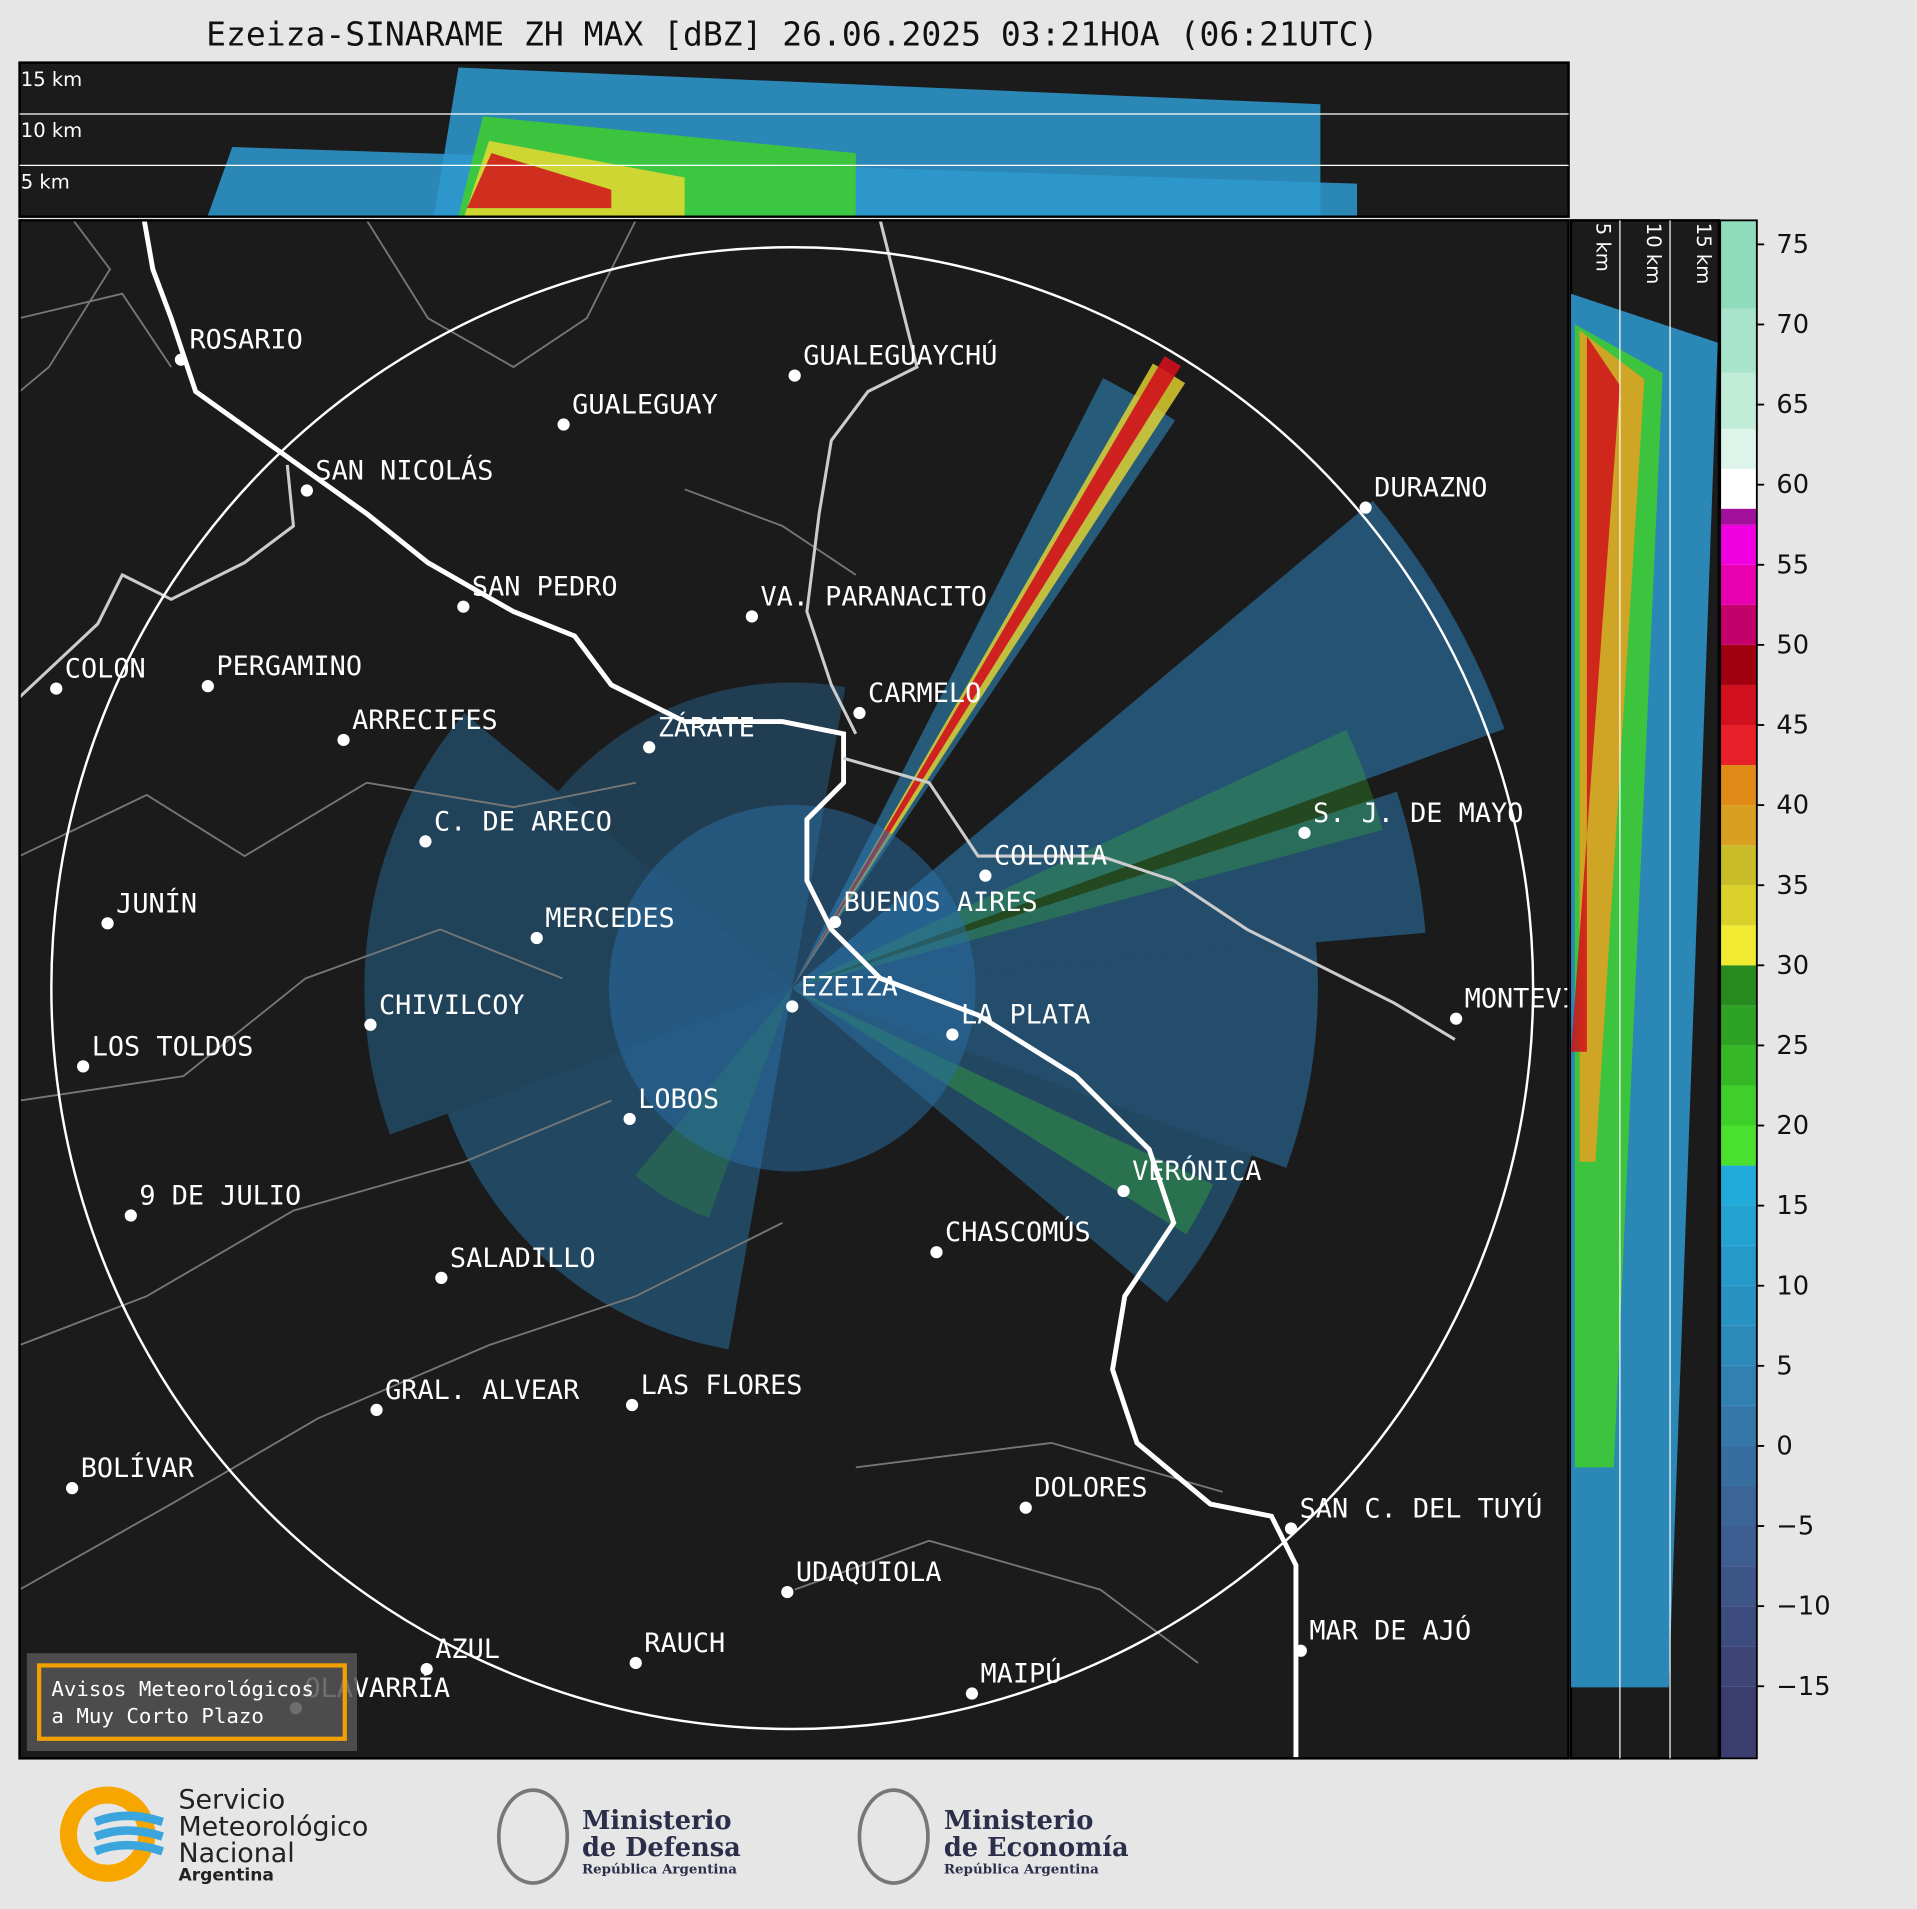  Describe the element at coordinates (1792, 645) in the screenshot. I see `colorbar-tick-label: 50` at that location.